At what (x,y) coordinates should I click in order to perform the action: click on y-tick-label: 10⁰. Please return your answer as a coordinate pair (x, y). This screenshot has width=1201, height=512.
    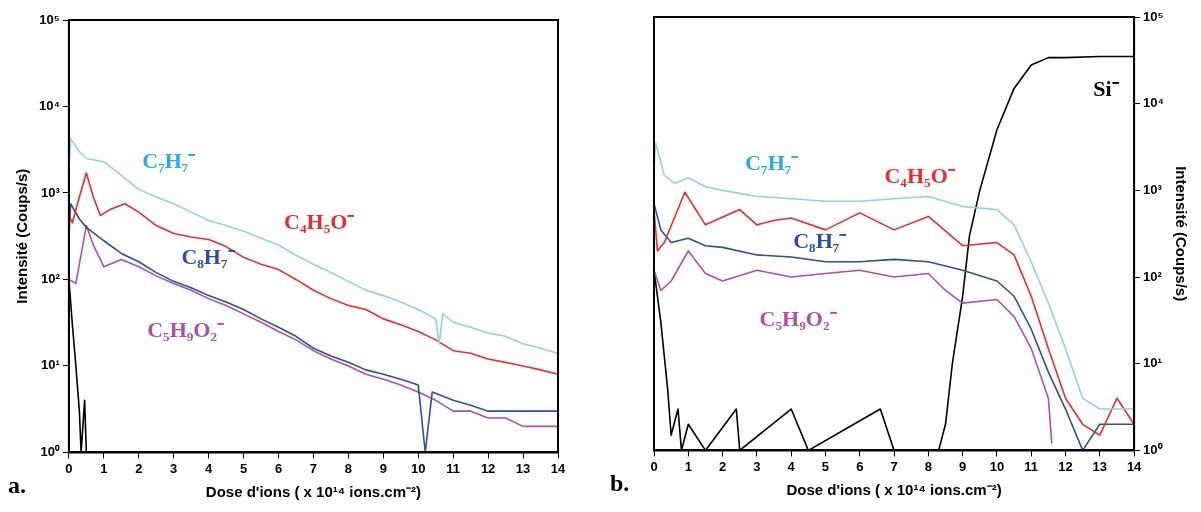
    Looking at the image, I should click on (50, 451).